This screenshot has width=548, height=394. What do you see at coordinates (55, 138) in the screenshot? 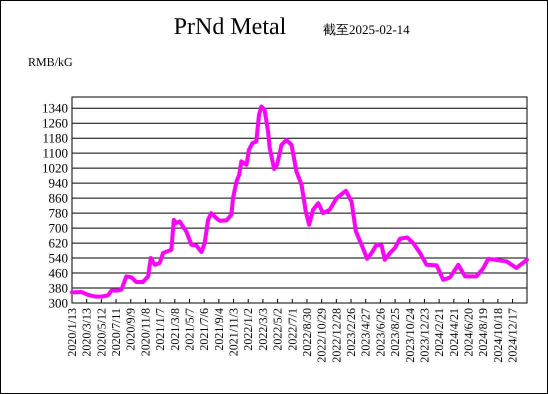
I see `y-tick-label: 1180` at bounding box center [55, 138].